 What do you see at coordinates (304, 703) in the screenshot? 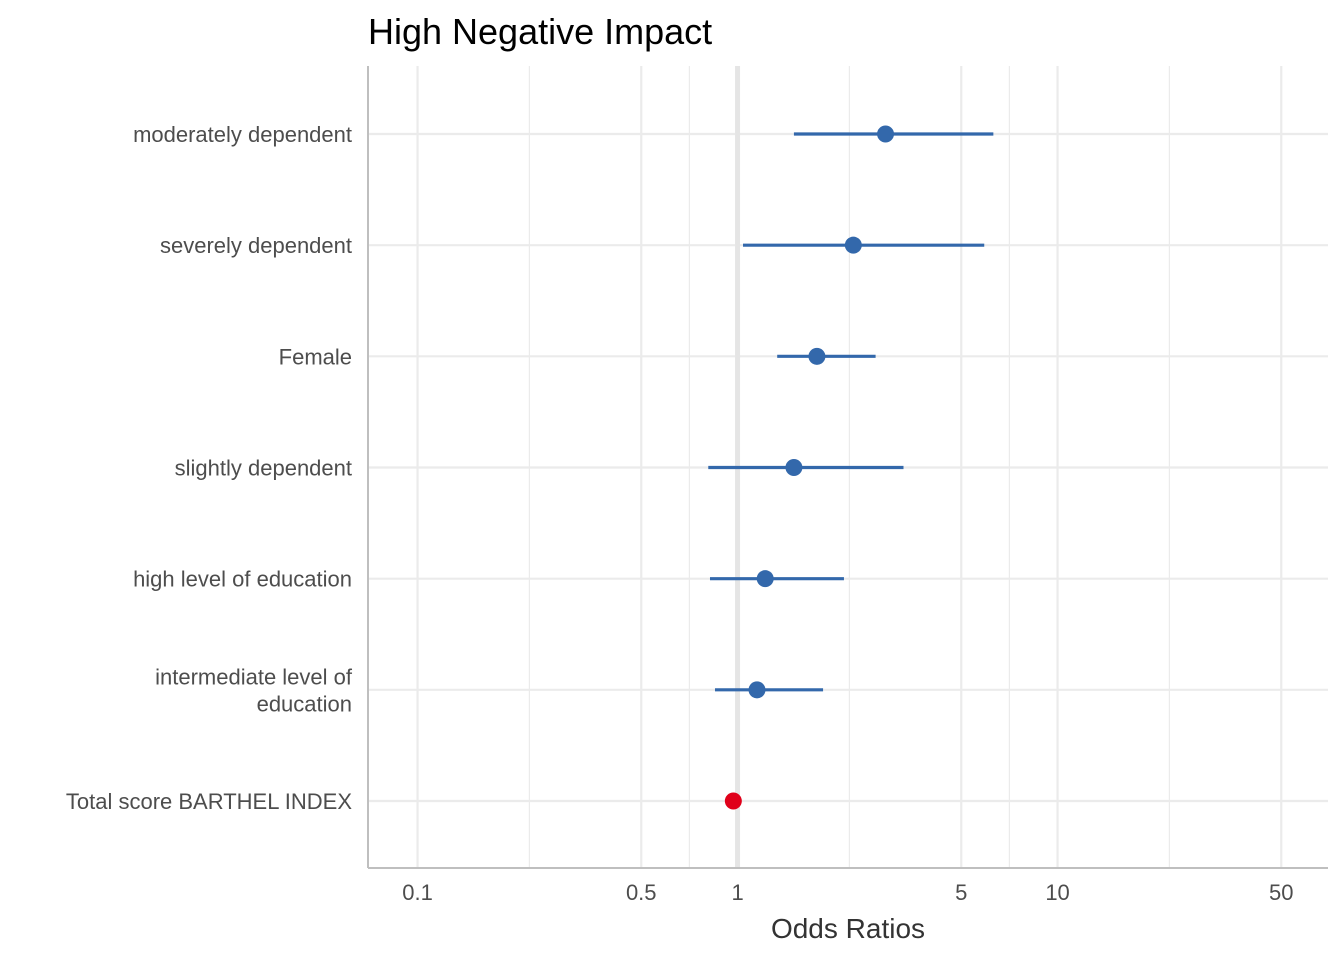
I see `y-axis-label-line: education` at bounding box center [304, 703].